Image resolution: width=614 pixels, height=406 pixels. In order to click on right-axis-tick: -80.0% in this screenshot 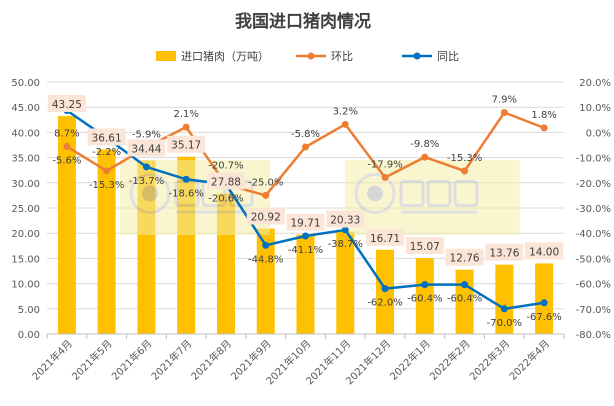, I will do `click(593, 335)`.